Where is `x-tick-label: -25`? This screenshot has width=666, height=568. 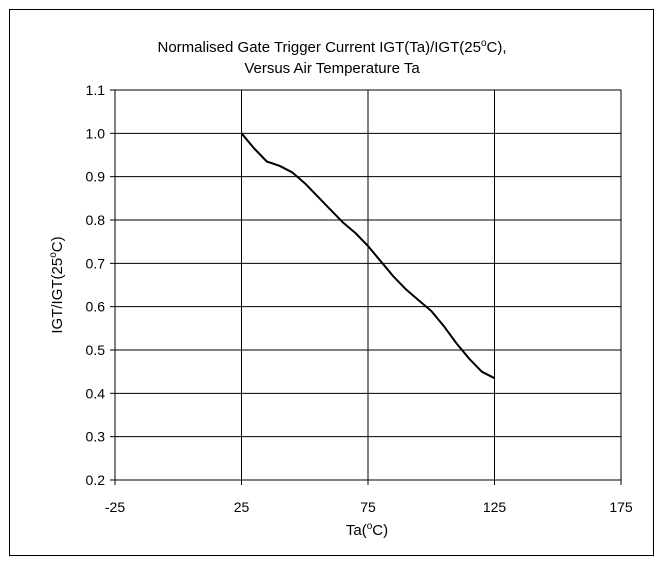
x-tick-label: -25 is located at coordinates (115, 507).